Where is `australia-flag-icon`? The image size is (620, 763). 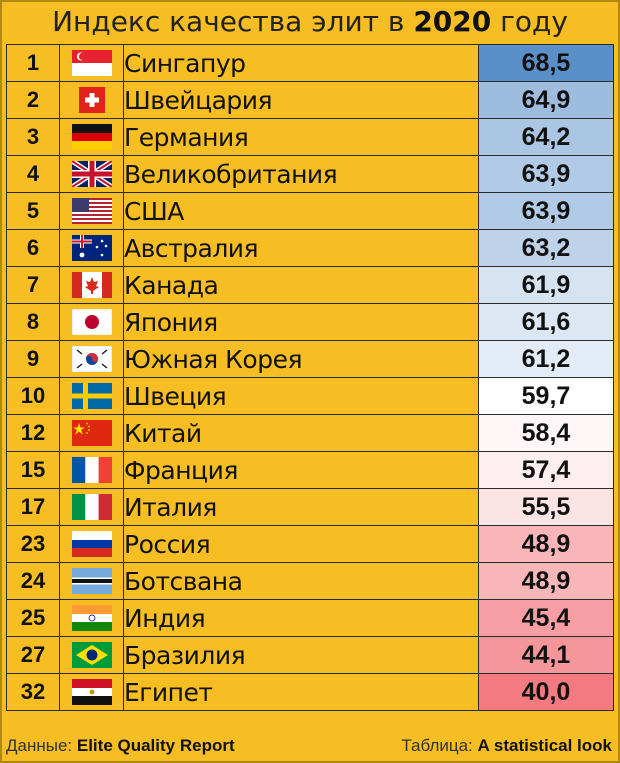 australia-flag-icon is located at coordinates (91, 248).